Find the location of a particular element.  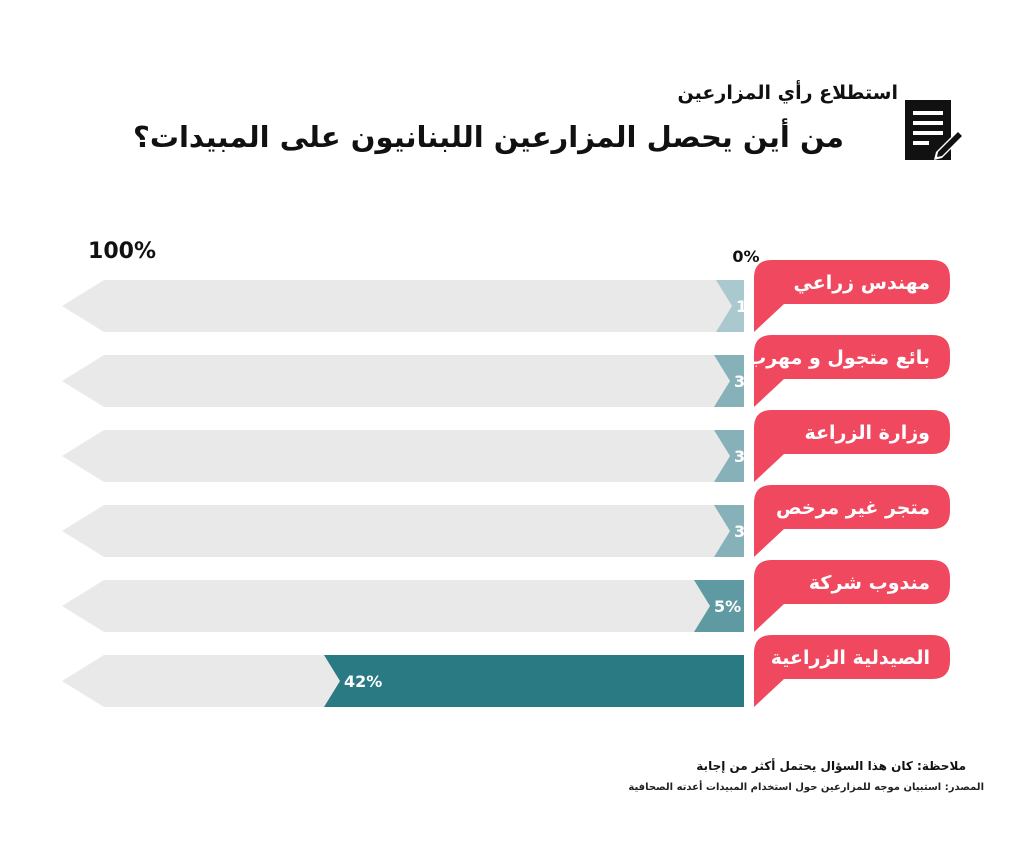

document-pen-icon is located at coordinates (934, 131).